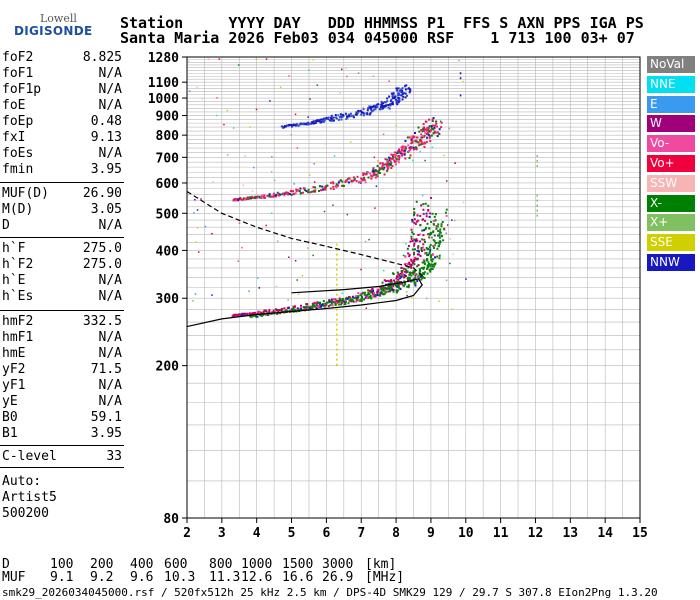 Image resolution: width=700 pixels, height=600 pixels. I want to click on param-value: 332.5, so click(102, 321).